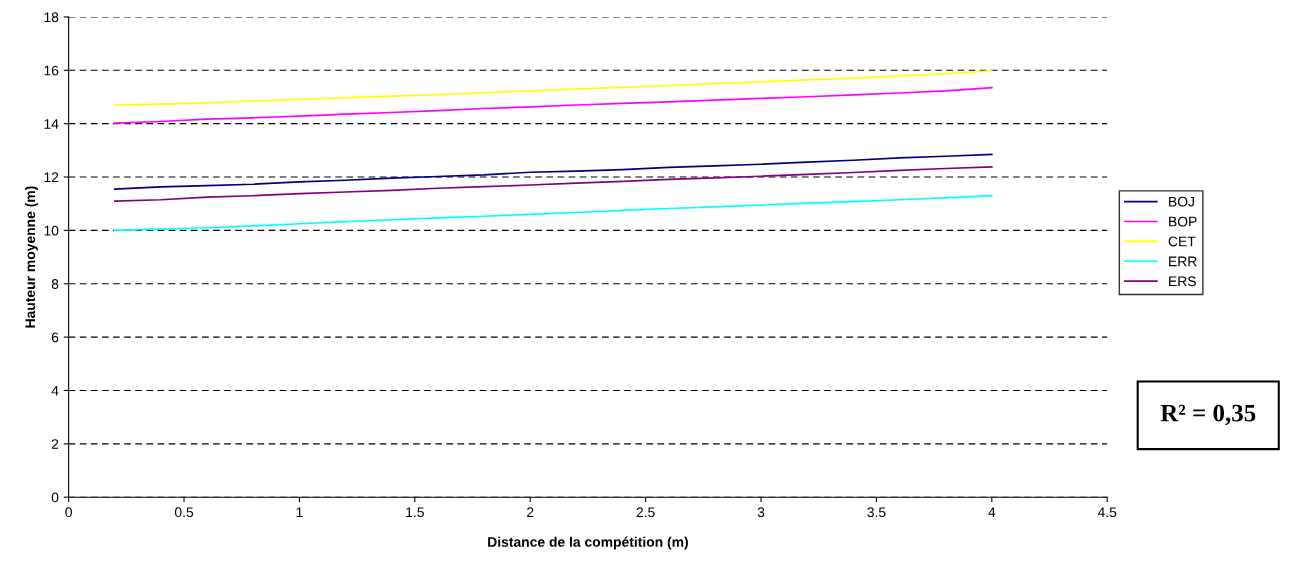 The width and height of the screenshot is (1295, 565). What do you see at coordinates (876, 512) in the screenshot?
I see `x-tick-label: 3.5` at bounding box center [876, 512].